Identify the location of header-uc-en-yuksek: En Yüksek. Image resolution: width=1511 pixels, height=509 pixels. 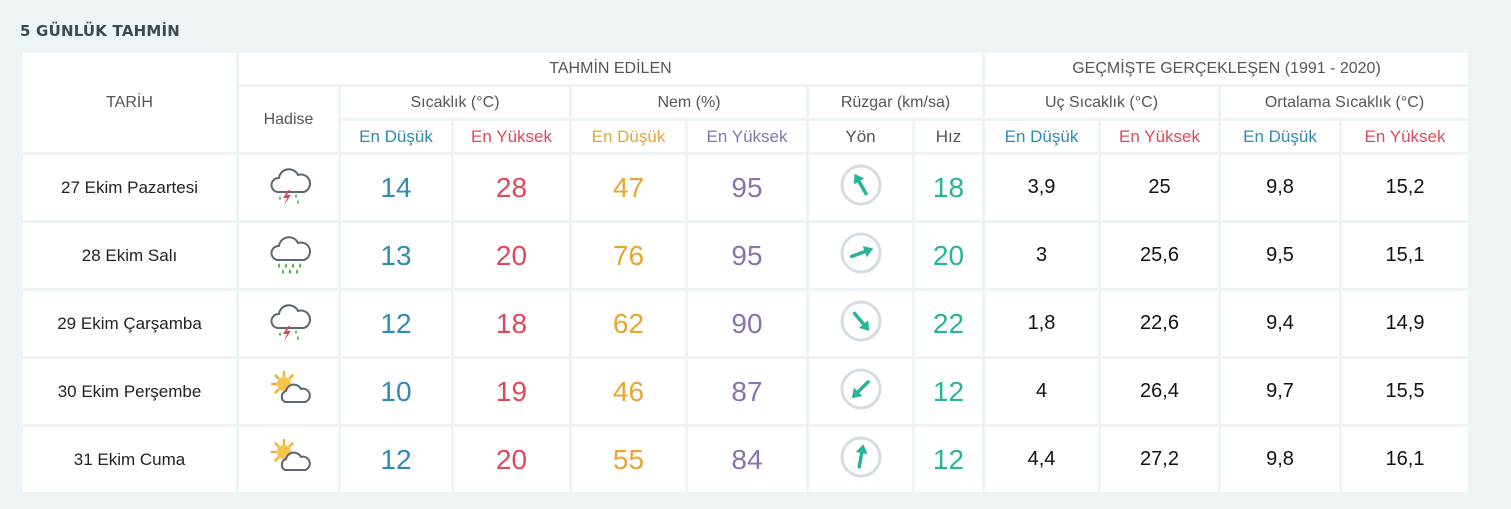
(1159, 136).